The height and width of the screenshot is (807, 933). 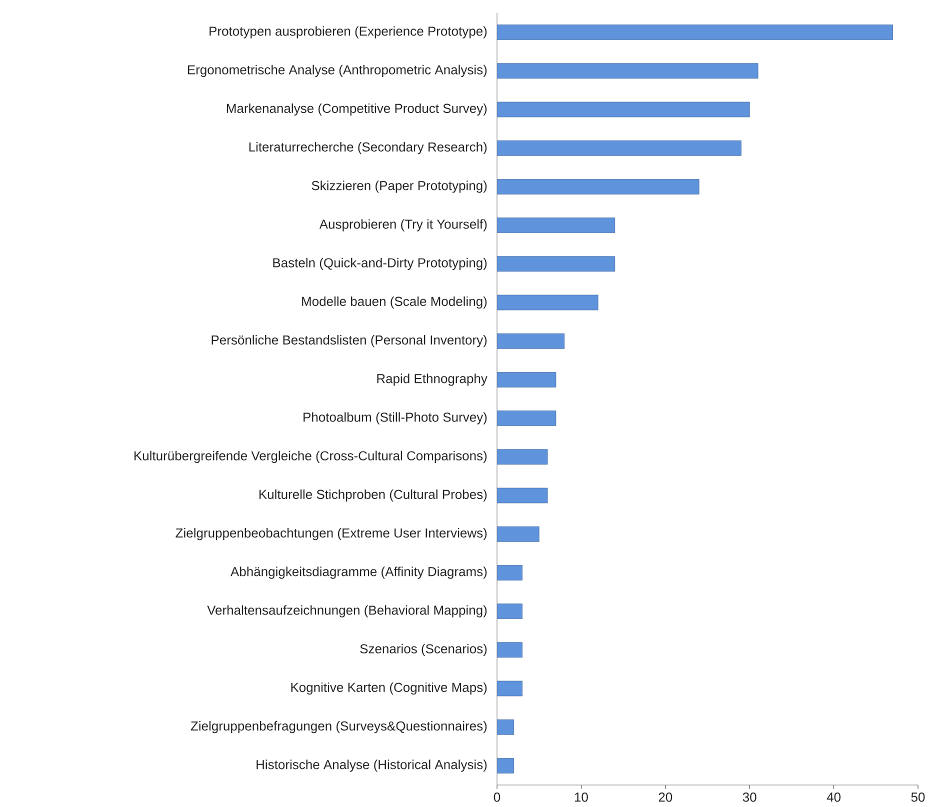 I want to click on x-tick-label: 20, so click(x=665, y=797).